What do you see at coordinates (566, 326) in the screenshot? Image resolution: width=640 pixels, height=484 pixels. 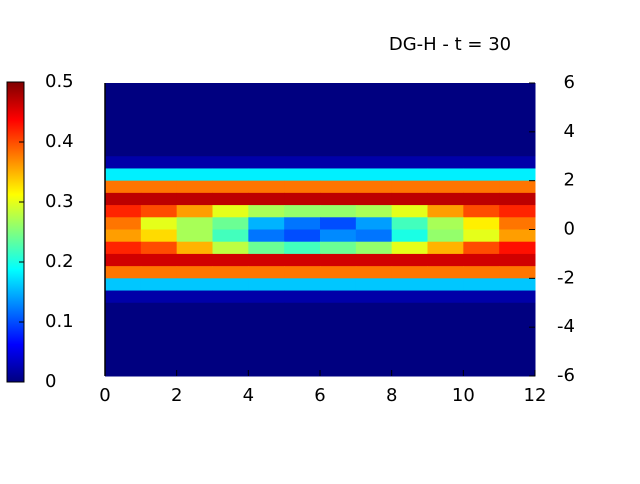 I see `y-tick-label: -4` at bounding box center [566, 326].